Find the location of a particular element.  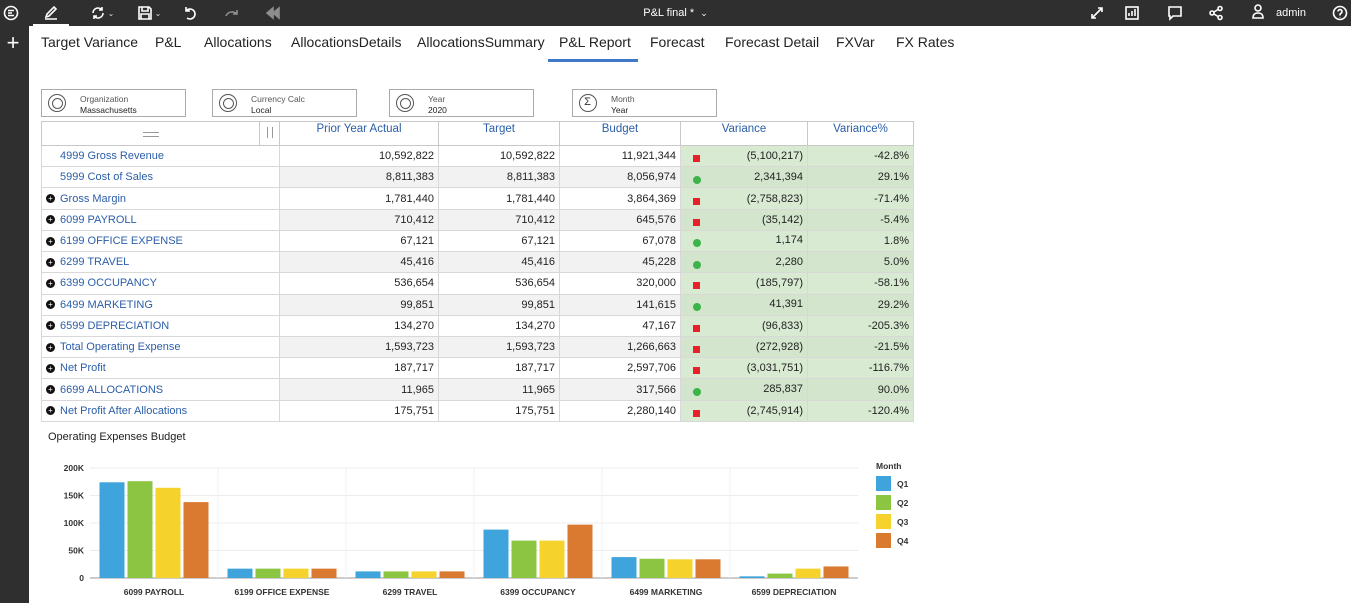

budget-cell: 3,864,369 is located at coordinates (620, 198).